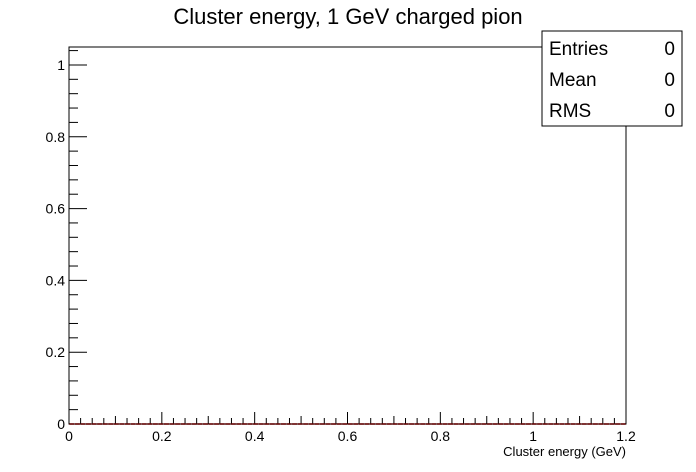  I want to click on stats-box-frame, so click(612, 78).